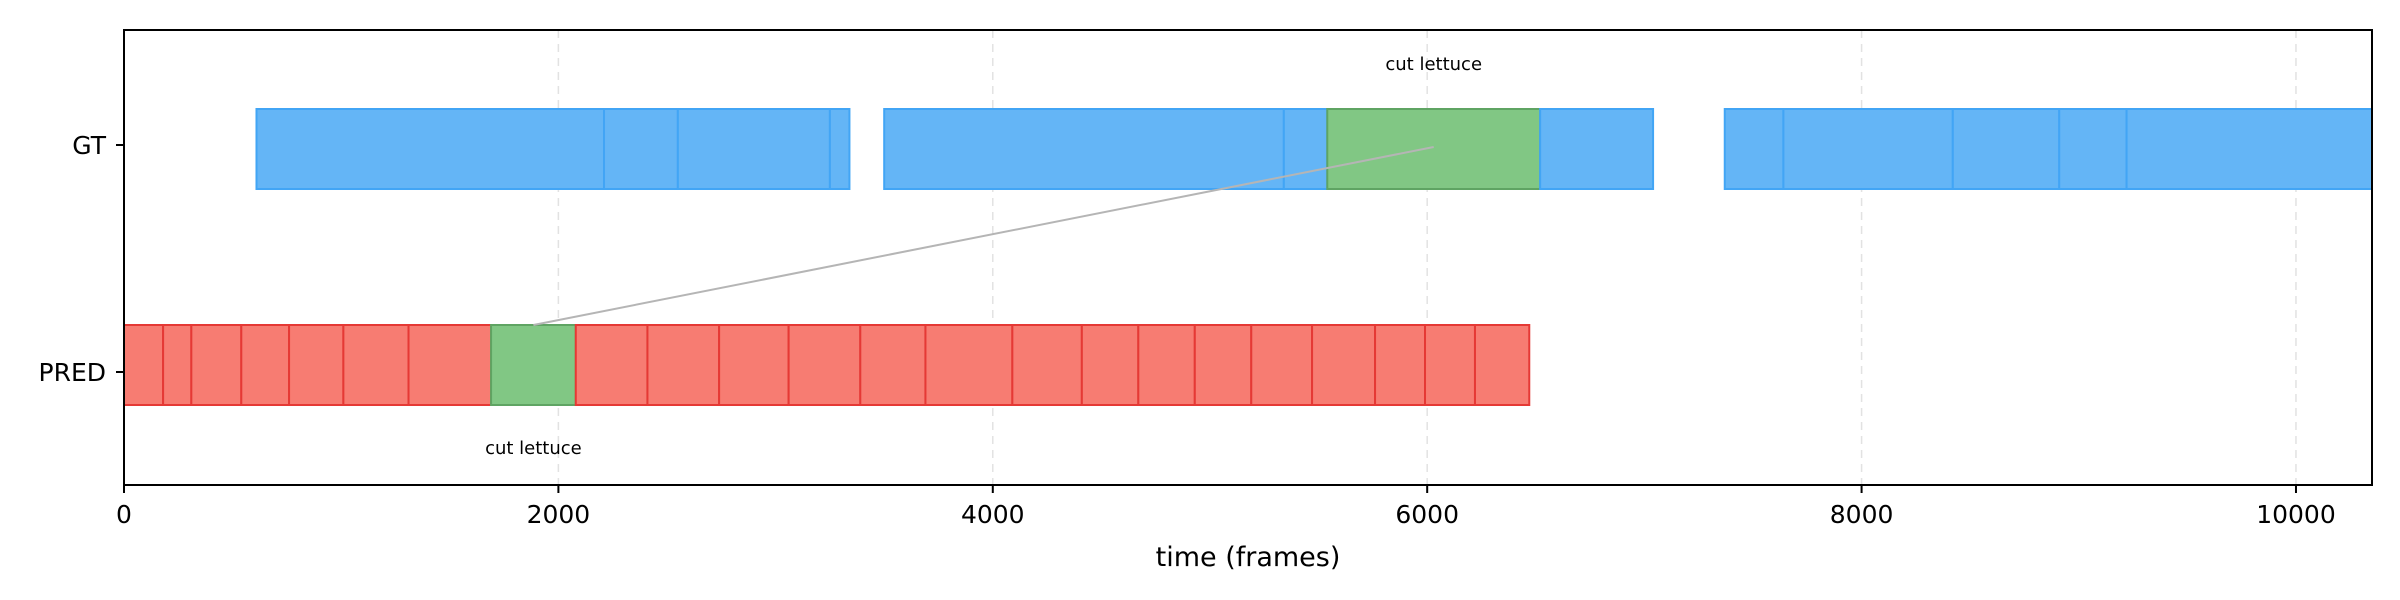 The height and width of the screenshot is (600, 2400). What do you see at coordinates (1433, 64) in the screenshot?
I see `gt-annotation-label: cut lettuce` at bounding box center [1433, 64].